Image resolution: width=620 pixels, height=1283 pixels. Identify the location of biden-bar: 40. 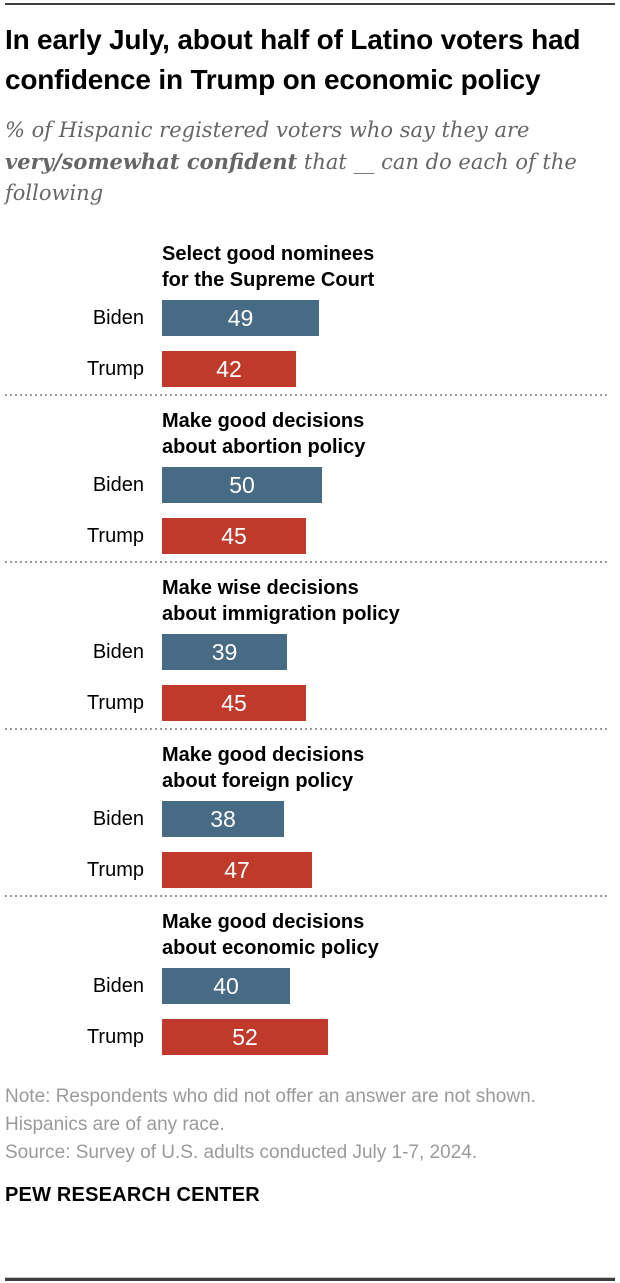
(226, 986).